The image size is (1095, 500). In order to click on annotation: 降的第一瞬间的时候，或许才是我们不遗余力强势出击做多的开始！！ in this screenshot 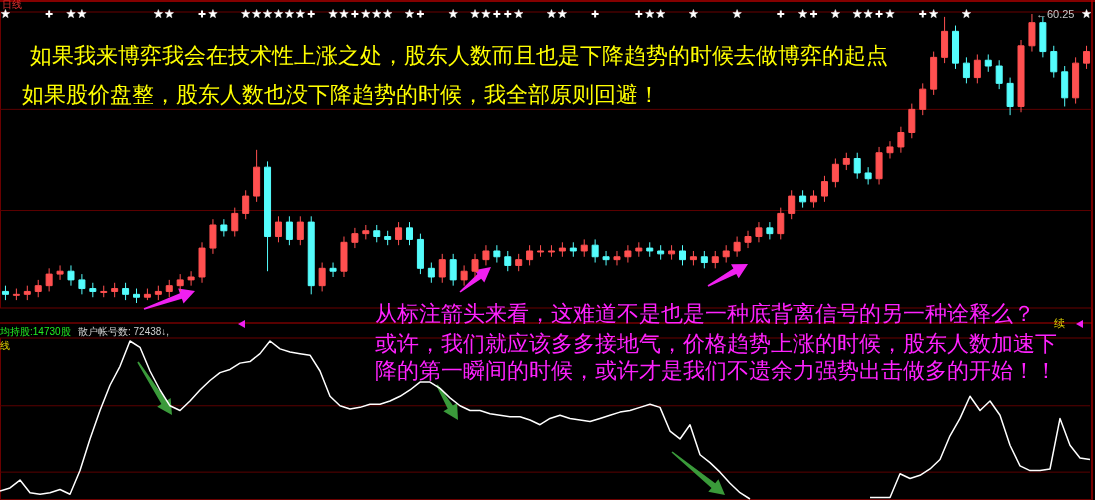, I will do `click(716, 370)`.